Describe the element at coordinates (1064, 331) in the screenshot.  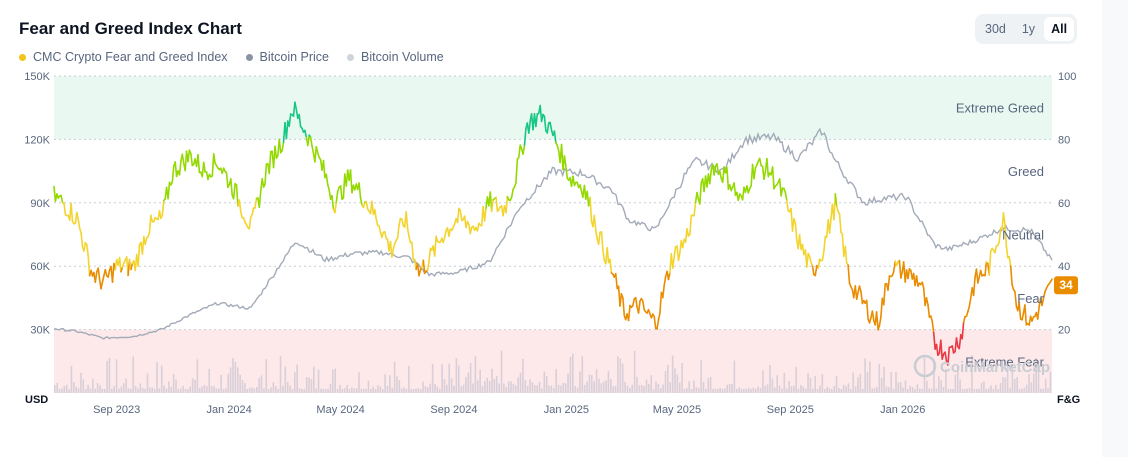
I see `right-tick-4: 20` at that location.